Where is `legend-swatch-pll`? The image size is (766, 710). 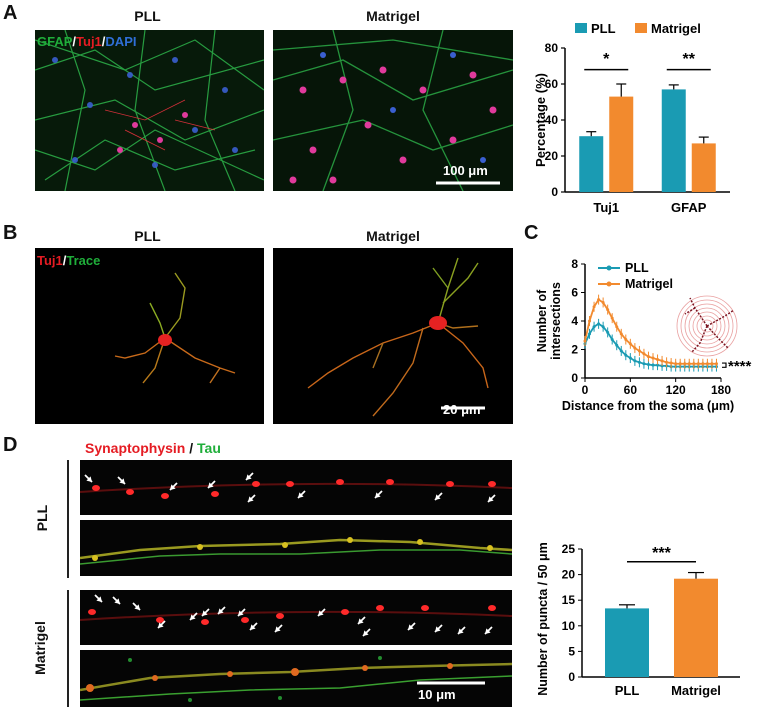
legend-swatch-pll is located at coordinates (581, 28).